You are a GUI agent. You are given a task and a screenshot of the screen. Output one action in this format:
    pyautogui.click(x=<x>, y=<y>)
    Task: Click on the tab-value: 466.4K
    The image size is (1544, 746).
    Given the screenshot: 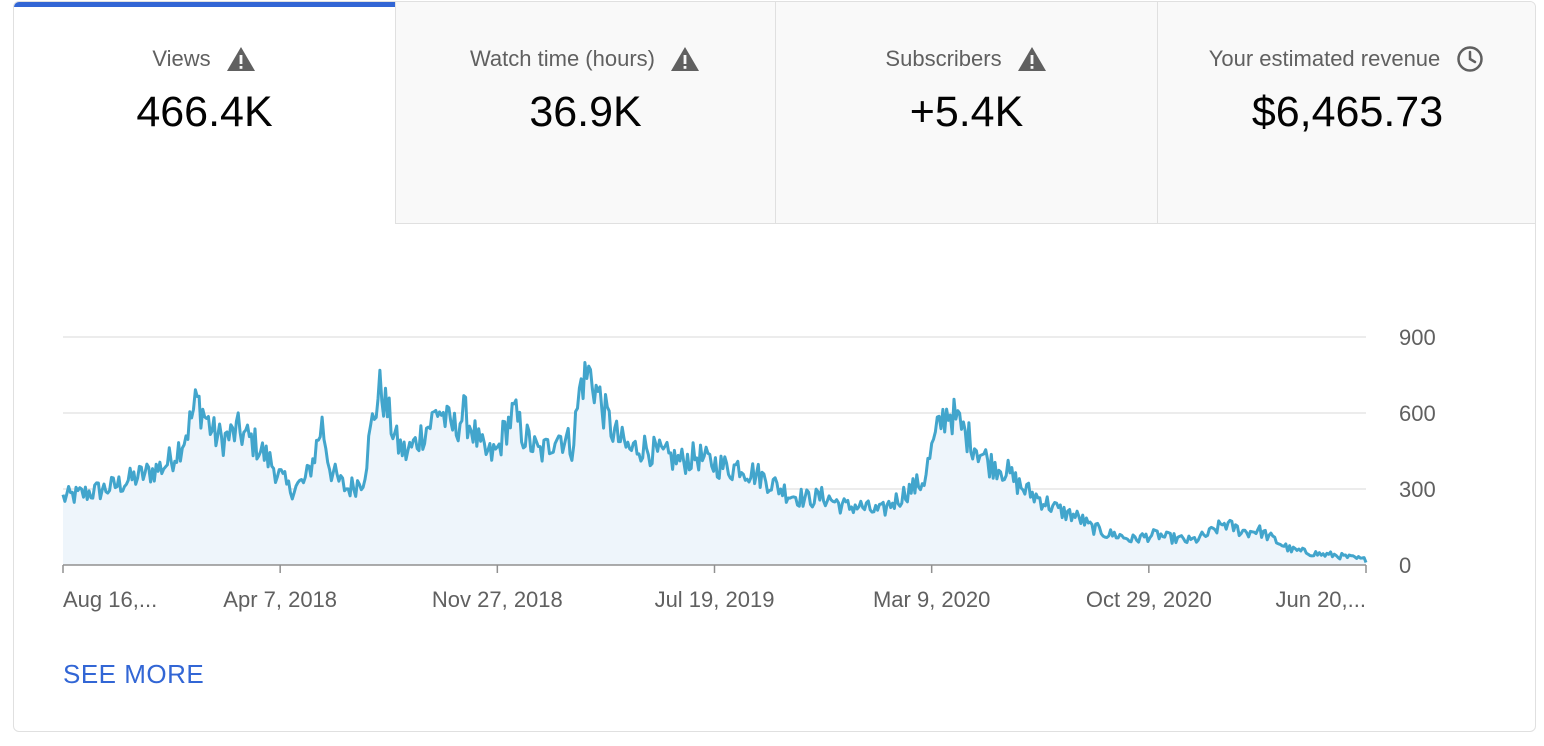 What is the action you would take?
    pyautogui.click(x=204, y=112)
    